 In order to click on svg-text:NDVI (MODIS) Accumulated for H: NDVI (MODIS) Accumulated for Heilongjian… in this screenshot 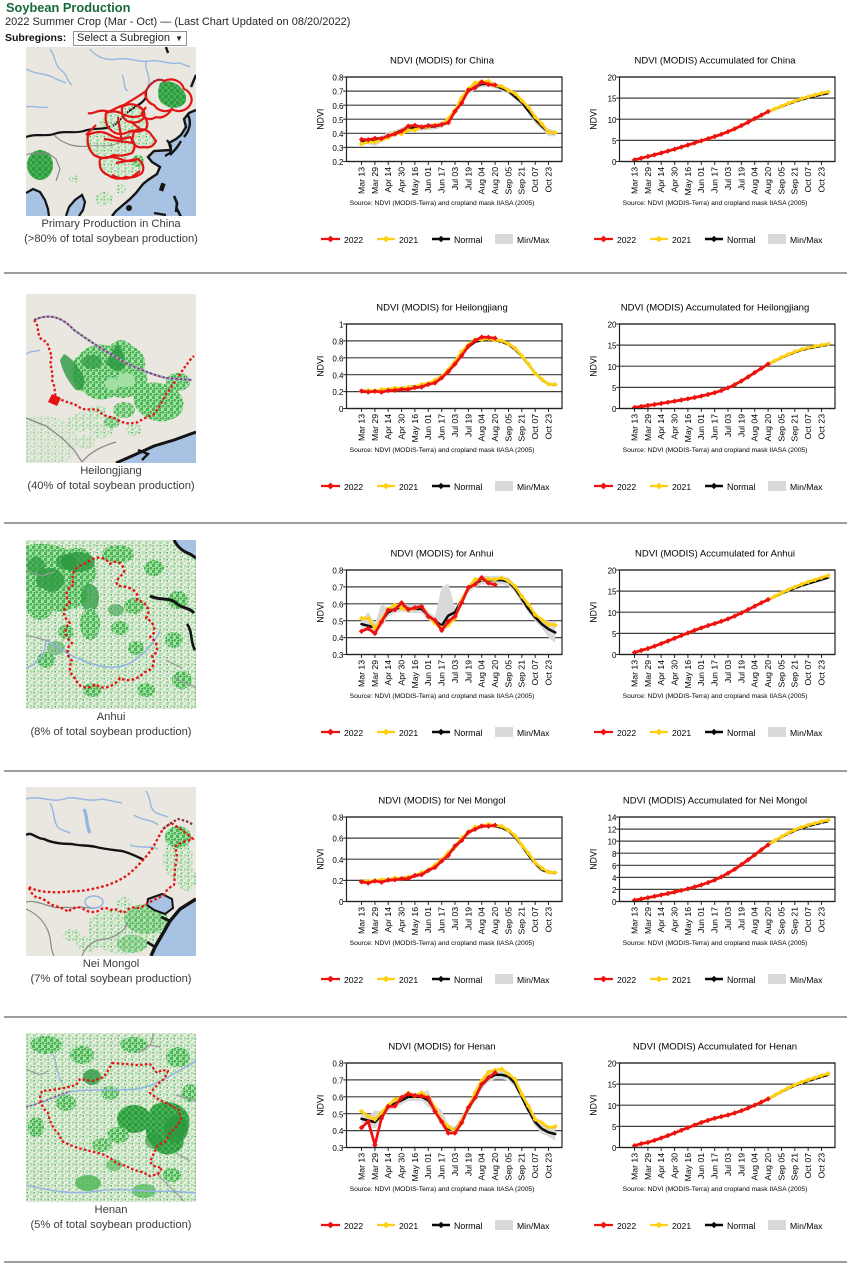, I will do `click(715, 308)`.